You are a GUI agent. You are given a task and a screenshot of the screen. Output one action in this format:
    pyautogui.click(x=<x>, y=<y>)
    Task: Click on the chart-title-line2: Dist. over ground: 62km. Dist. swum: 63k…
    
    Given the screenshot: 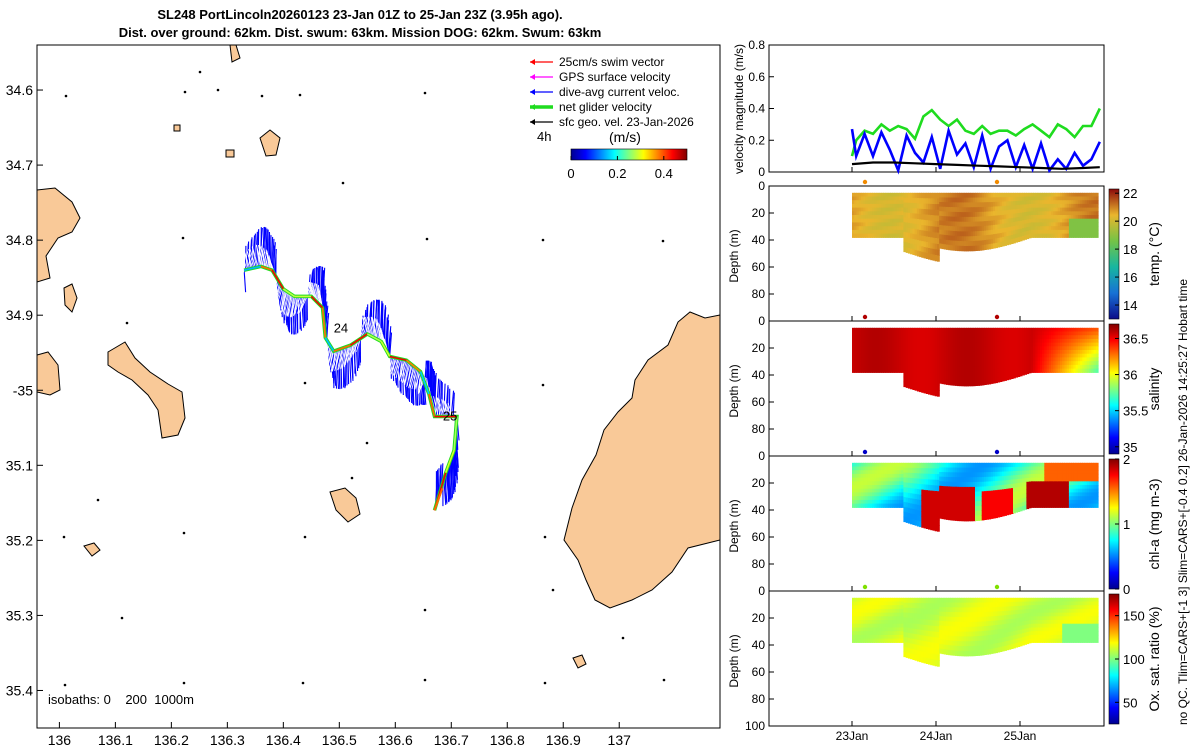 What is the action you would take?
    pyautogui.click(x=360, y=32)
    